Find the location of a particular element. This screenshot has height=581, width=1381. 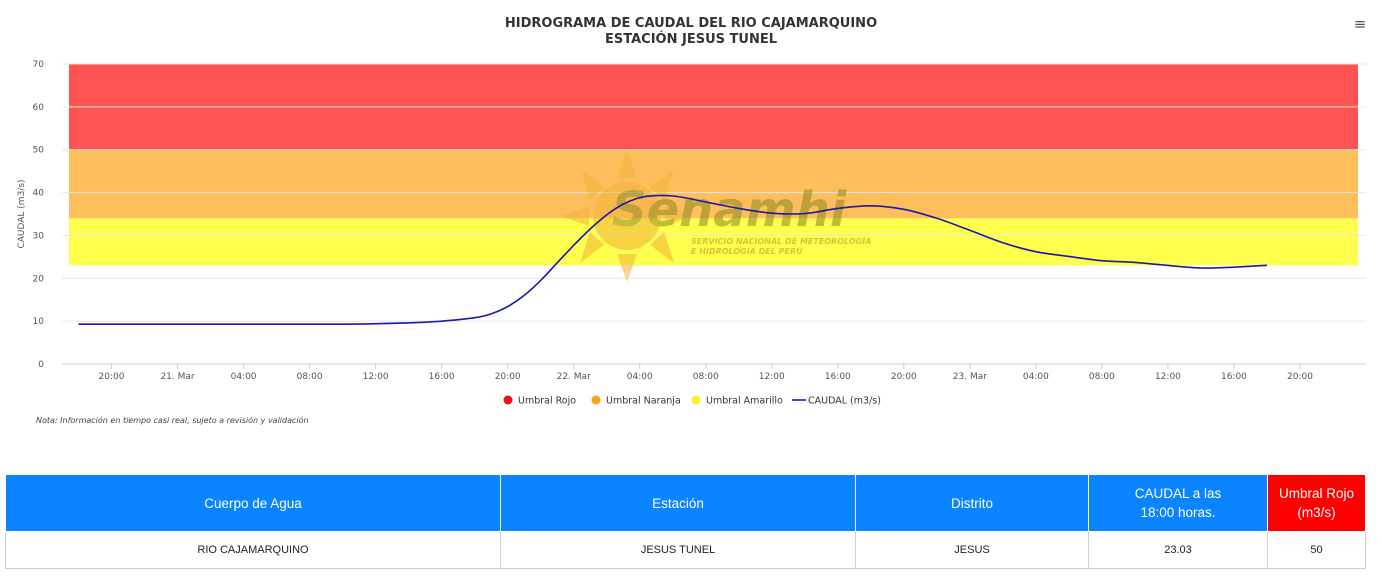

legend-label: Umbral Naranja is located at coordinates (643, 401).